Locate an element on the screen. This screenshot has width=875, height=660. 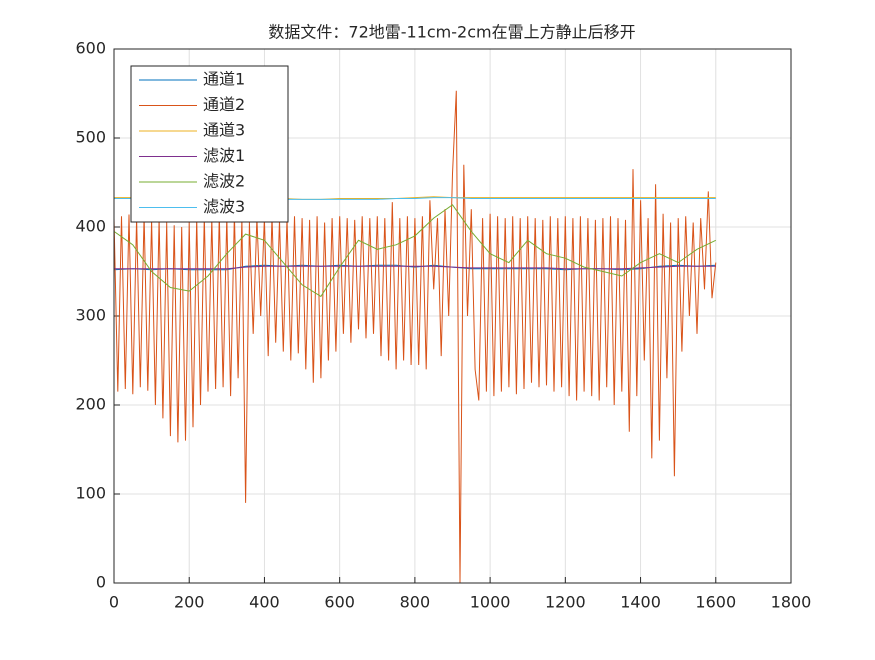
x-tick-label: 0 is located at coordinates (114, 602).